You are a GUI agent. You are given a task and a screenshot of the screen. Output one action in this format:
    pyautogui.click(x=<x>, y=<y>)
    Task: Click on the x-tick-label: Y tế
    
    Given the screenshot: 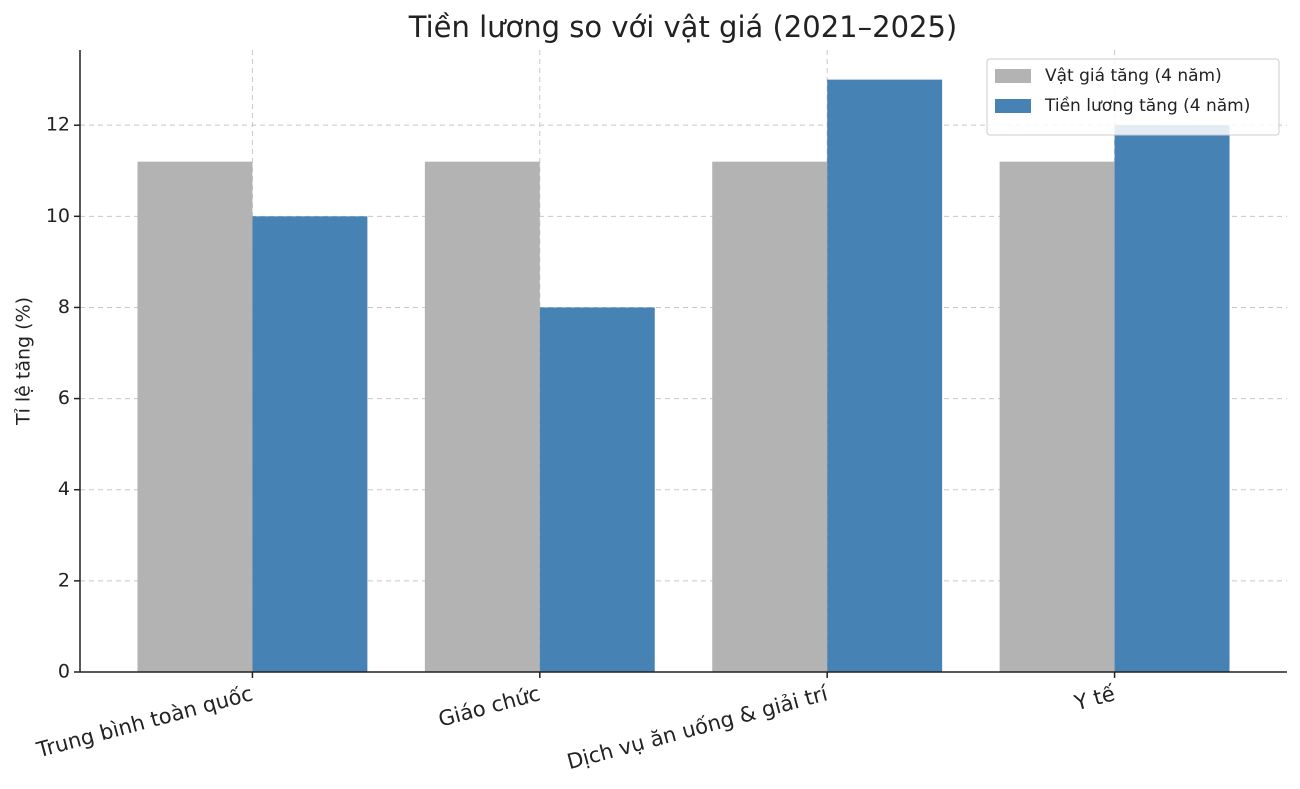 What is the action you would take?
    pyautogui.click(x=1094, y=698)
    